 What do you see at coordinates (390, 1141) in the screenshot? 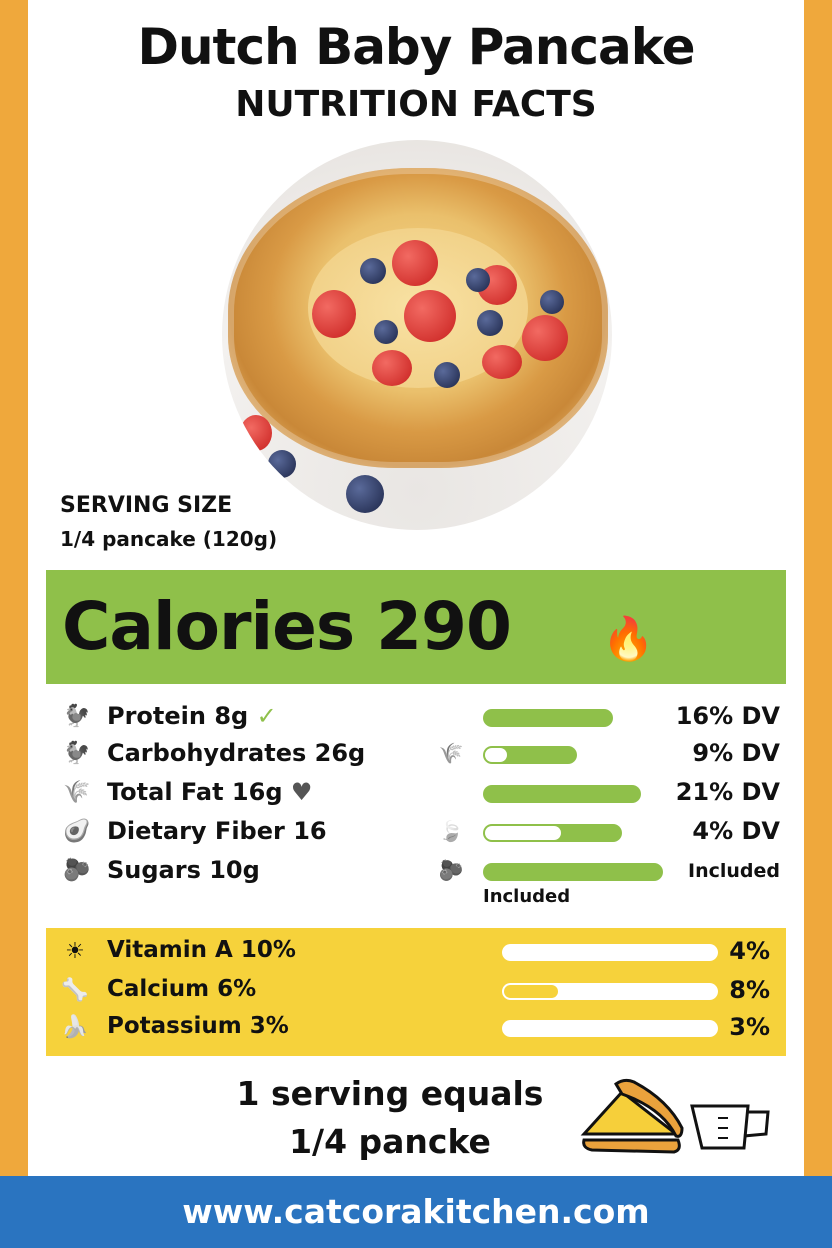
I see `serving-equals-line2: 1/4 pancke` at bounding box center [390, 1141].